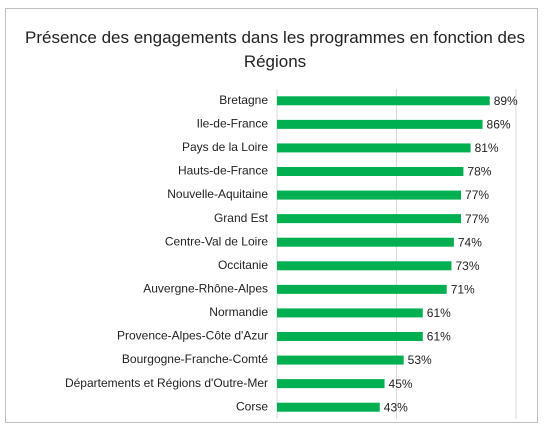 This screenshot has height=430, width=547. What do you see at coordinates (216, 241) in the screenshot?
I see `y-tick-label: Centre-Val de Loire` at bounding box center [216, 241].